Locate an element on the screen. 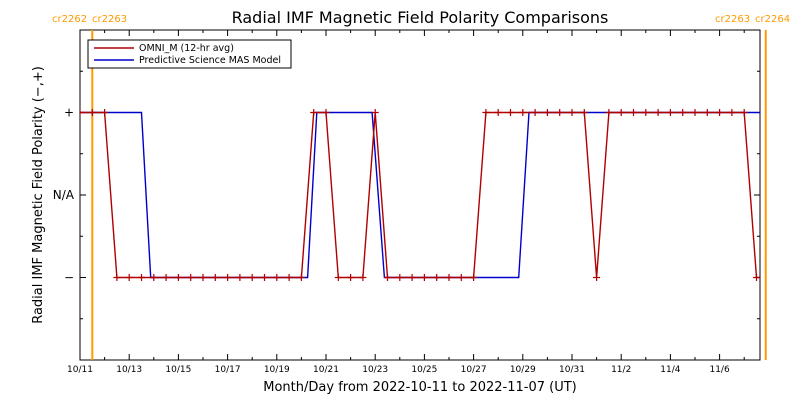 This screenshot has width=800, height=400. x-tick-label: 10/13 is located at coordinates (129, 370).